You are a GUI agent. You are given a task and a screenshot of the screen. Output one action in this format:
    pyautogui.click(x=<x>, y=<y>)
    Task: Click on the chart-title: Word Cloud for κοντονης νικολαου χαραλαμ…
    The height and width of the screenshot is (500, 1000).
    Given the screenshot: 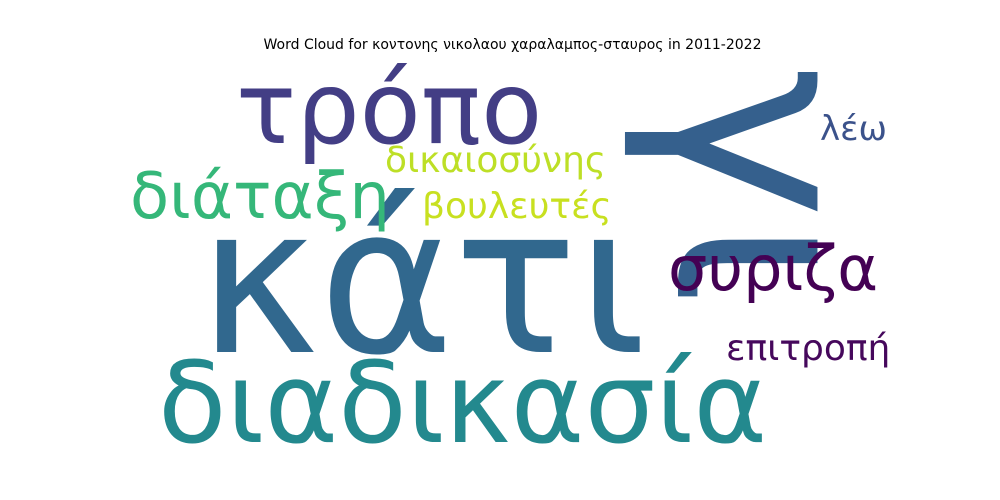 What is the action you would take?
    pyautogui.click(x=512, y=45)
    